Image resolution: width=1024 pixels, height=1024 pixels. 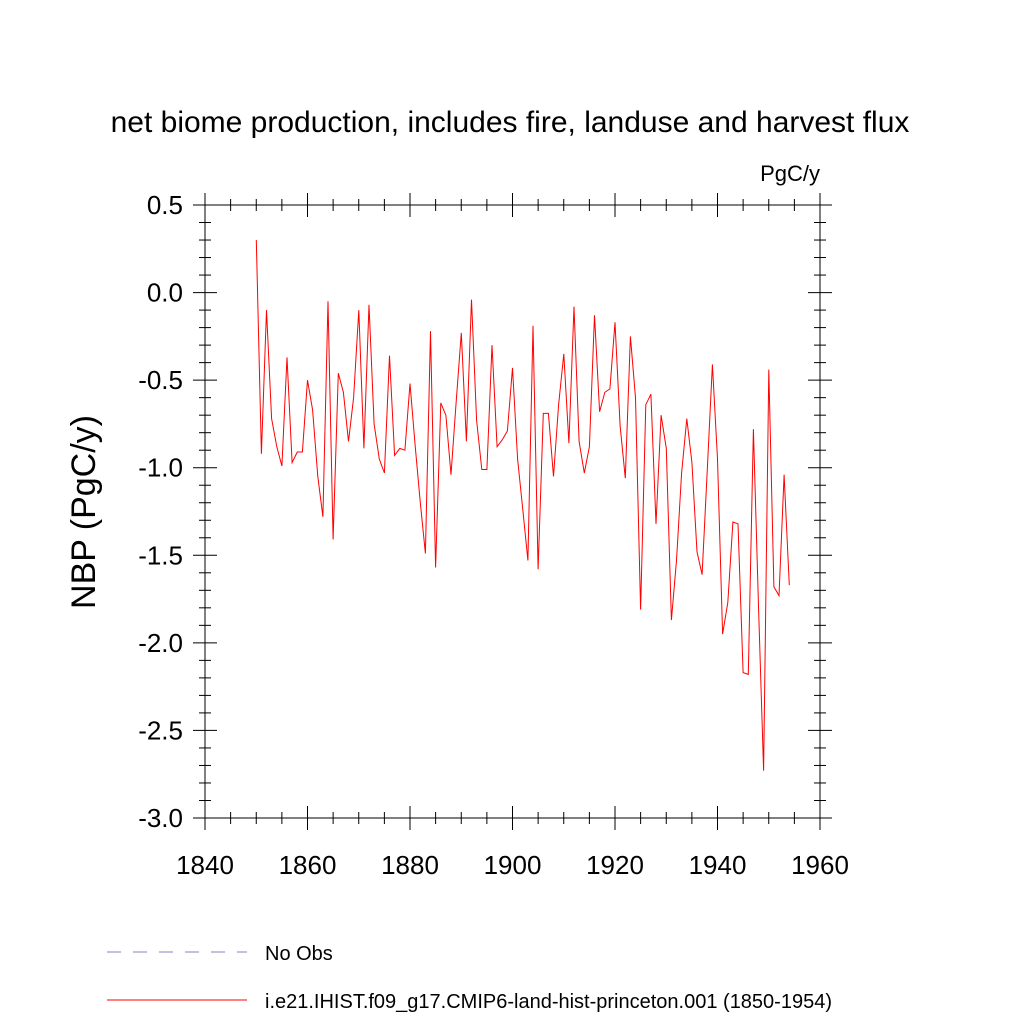 What do you see at coordinates (410, 865) in the screenshot?
I see `x-tick-label: 1880` at bounding box center [410, 865].